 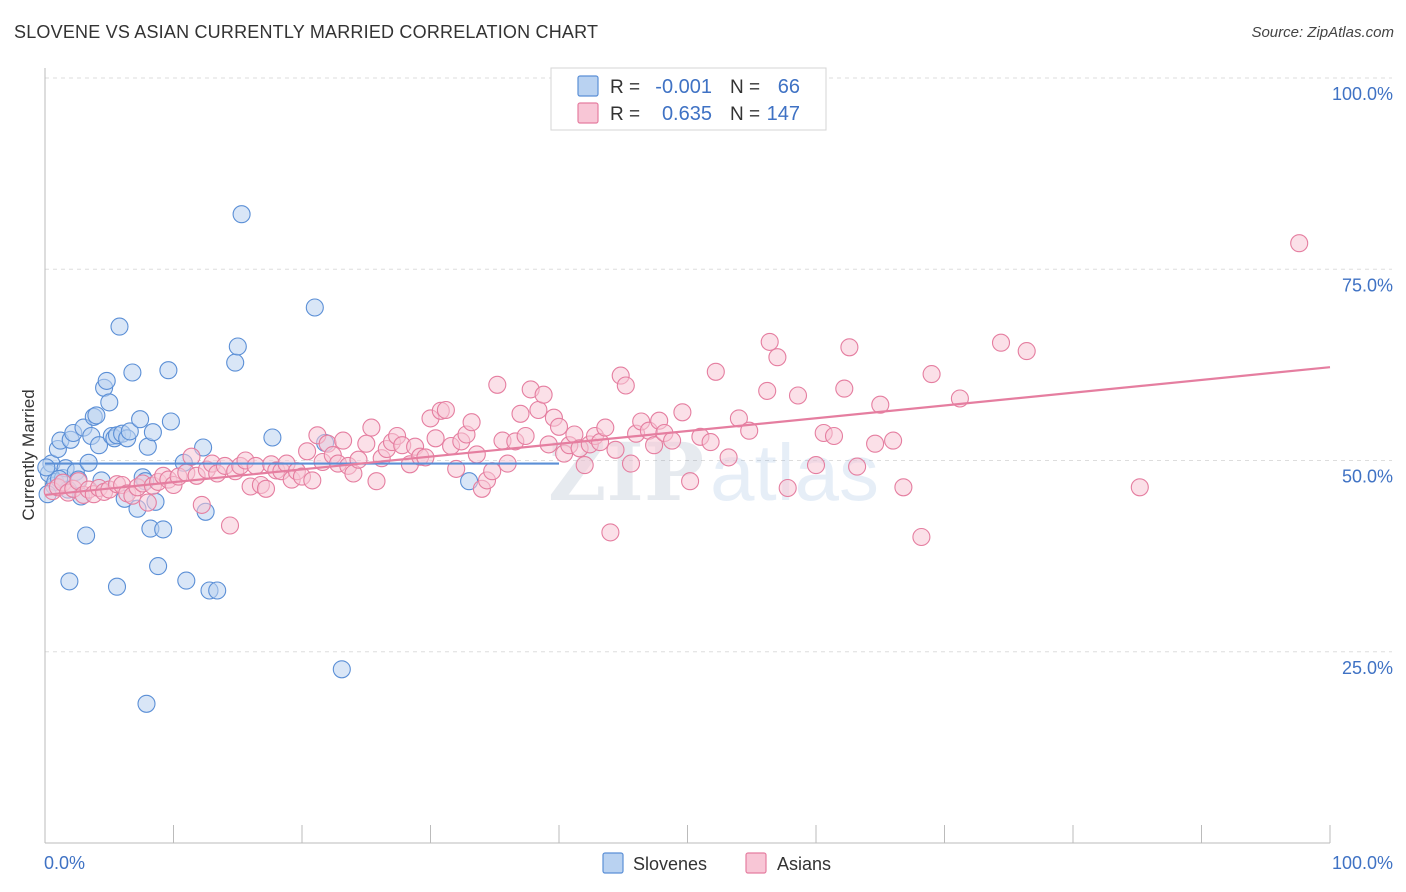 What do you see at coordinates (1322, 32) in the screenshot?
I see `source-label: Source: ZipAtlas.com` at bounding box center [1322, 32].